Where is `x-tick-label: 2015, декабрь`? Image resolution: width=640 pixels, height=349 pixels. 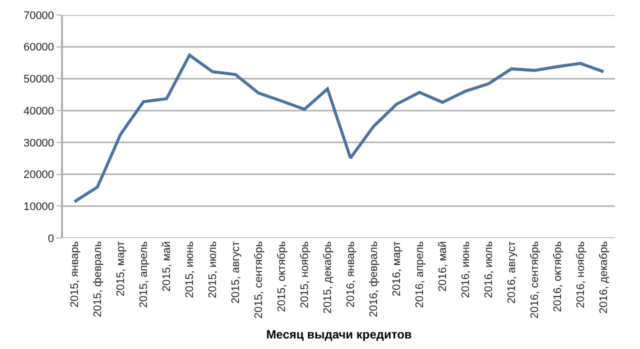 x-tick-label: 2015, декабрь is located at coordinates (328, 277).